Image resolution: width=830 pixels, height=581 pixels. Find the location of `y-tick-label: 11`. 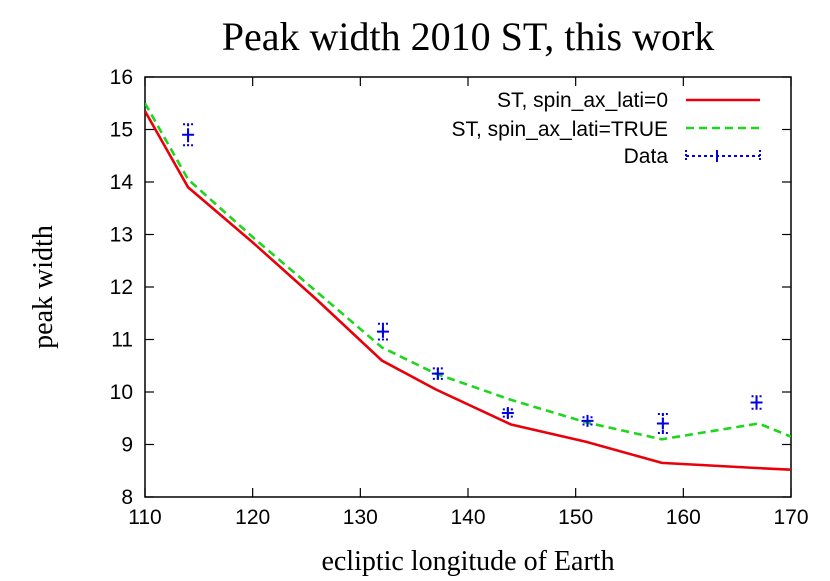

y-tick-label: 11 is located at coordinates (122, 340).